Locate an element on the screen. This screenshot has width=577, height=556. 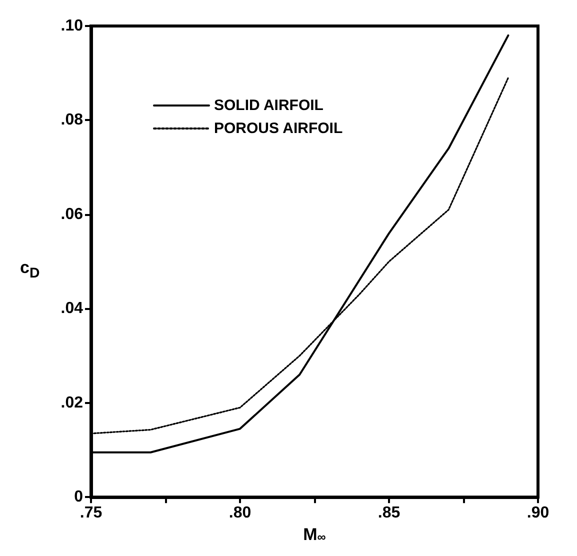
x-tick-label: .85 is located at coordinates (389, 513).